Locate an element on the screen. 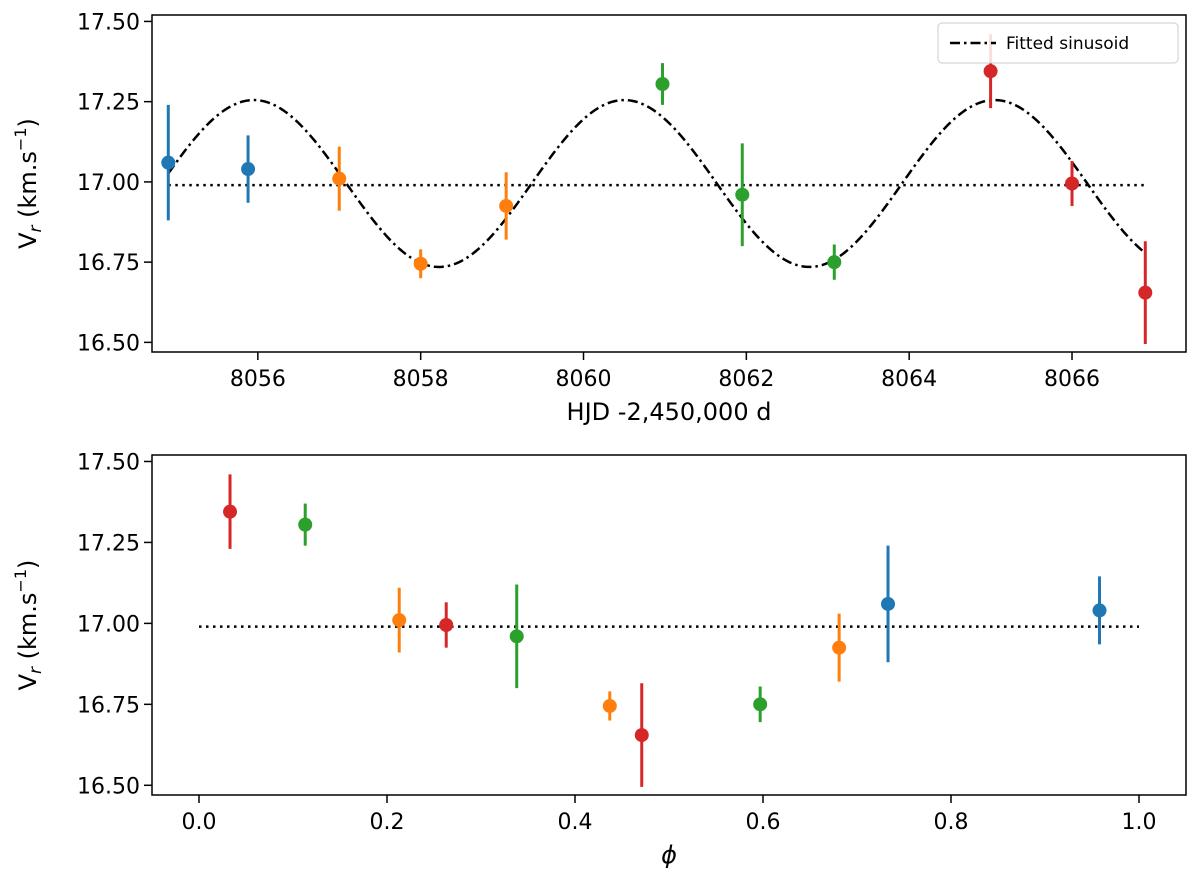  x-tick-label: 0.2 is located at coordinates (387, 822).